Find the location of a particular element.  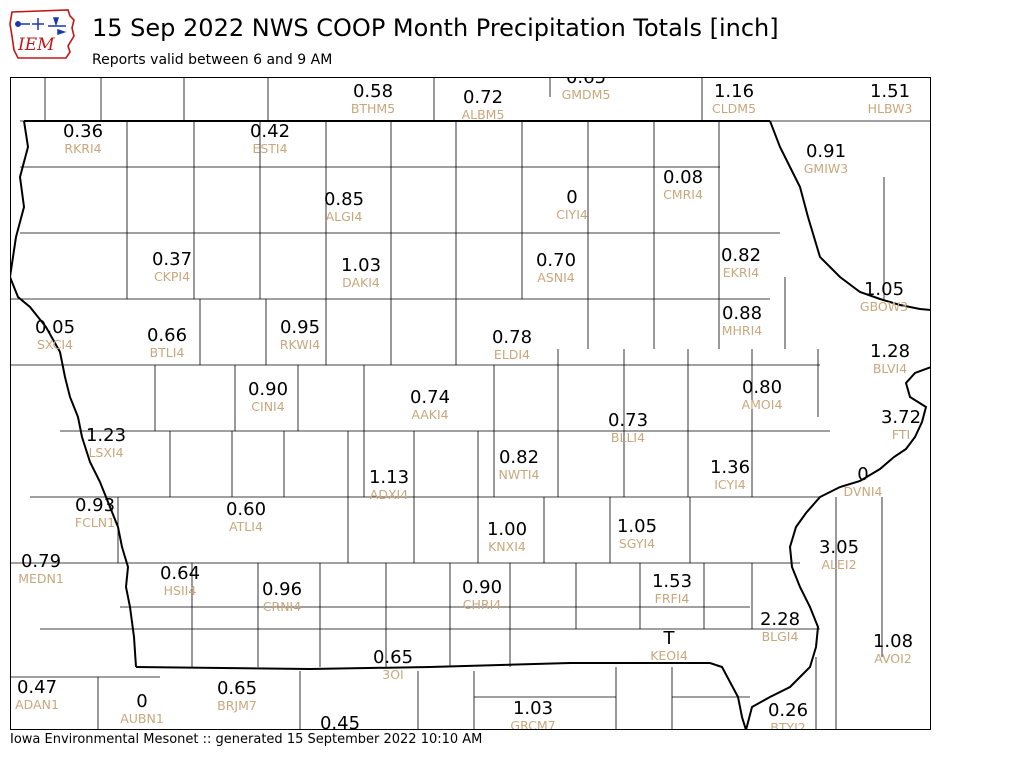

station-id: CIYI4 is located at coordinates (572, 214).